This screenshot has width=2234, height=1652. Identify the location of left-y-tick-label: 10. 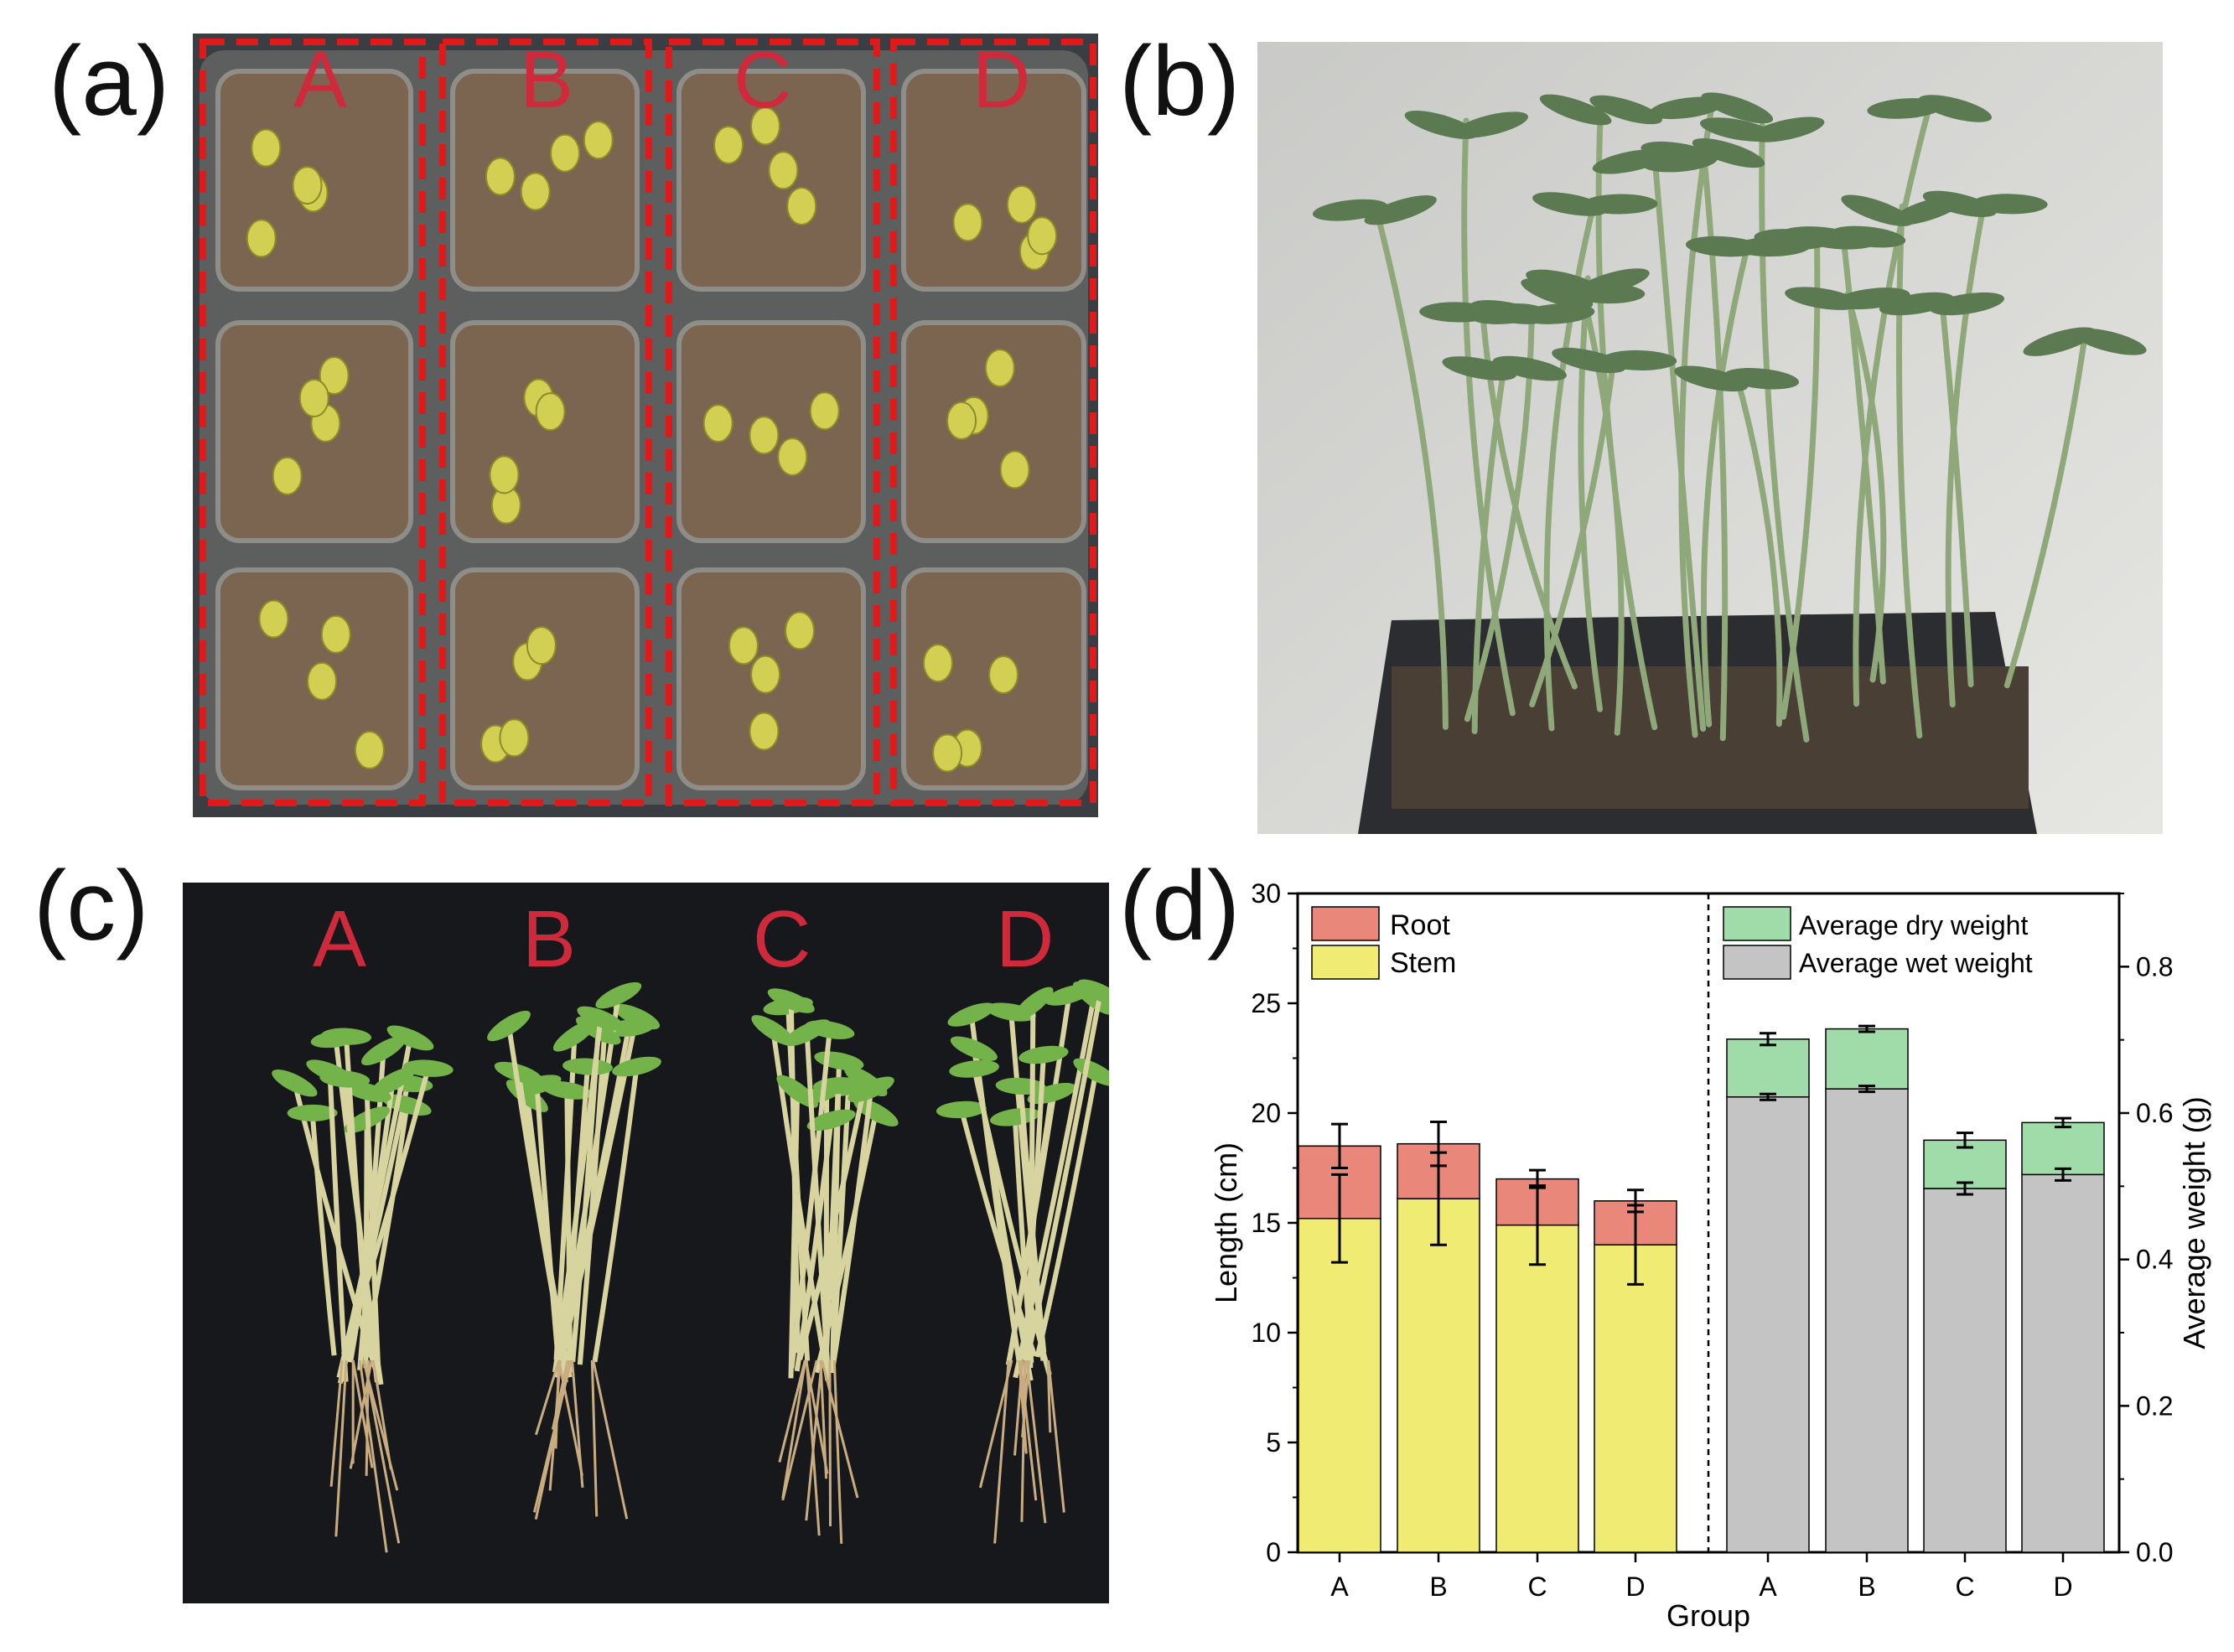
(1266, 1333).